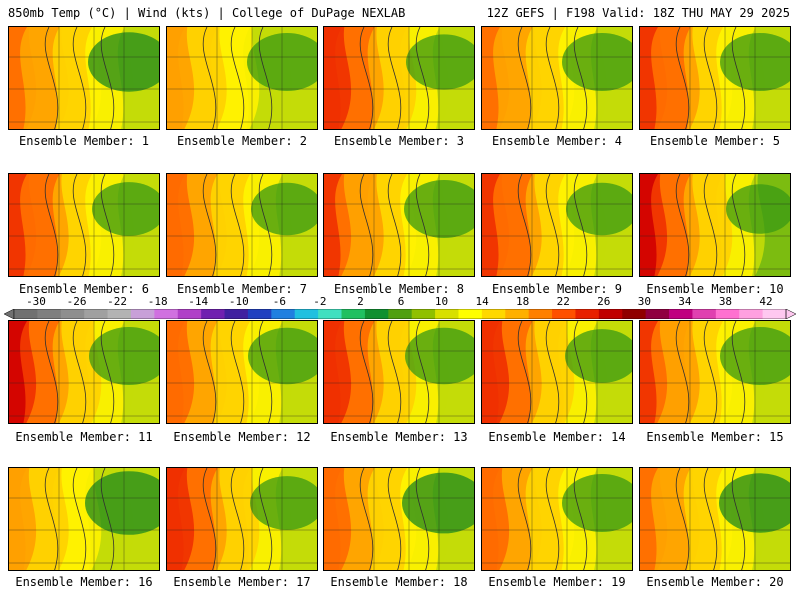  I want to click on member-caption: Ensemble Member: 10, so click(715, 289).